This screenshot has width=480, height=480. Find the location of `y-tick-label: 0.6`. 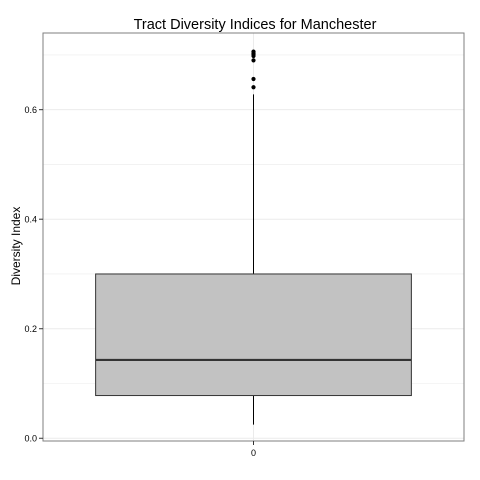

y-tick-label: 0.6 is located at coordinates (30, 110).